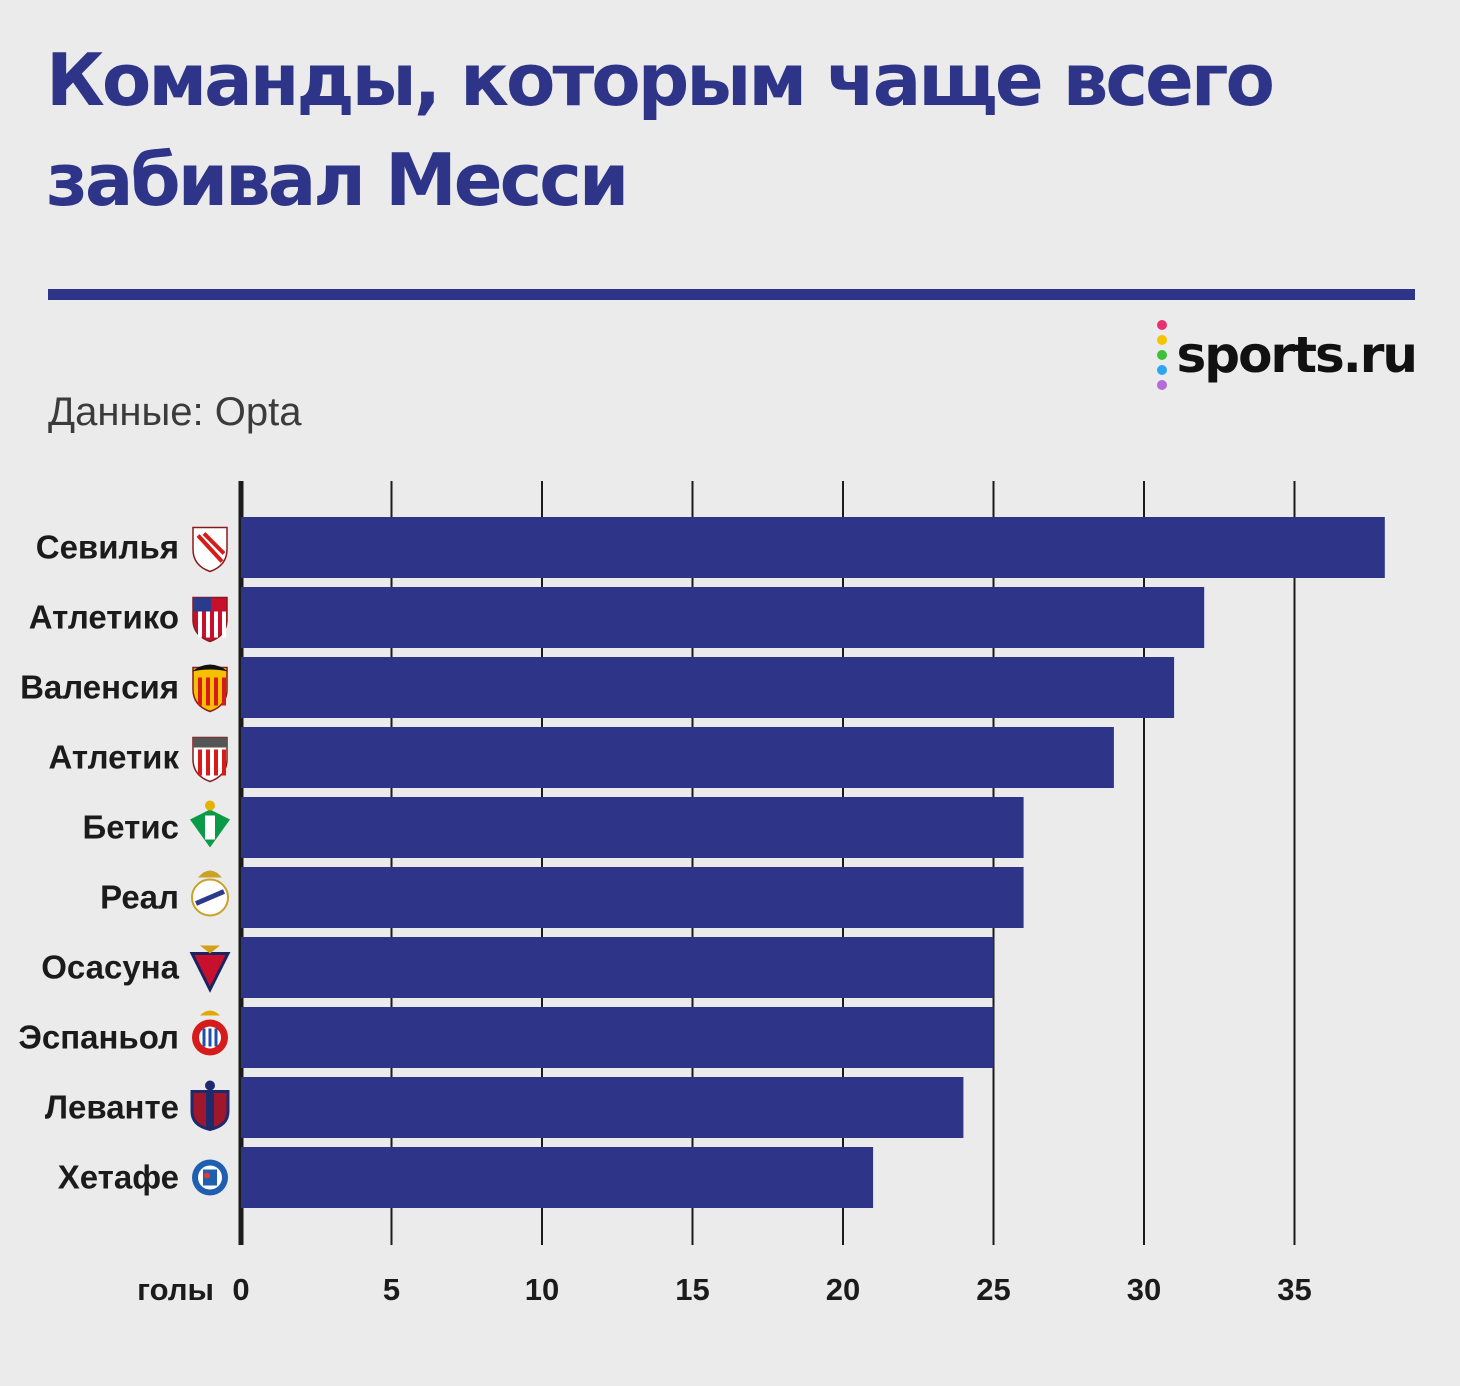  Describe the element at coordinates (1144, 1289) in the screenshot. I see `x-tick-label: 30` at that location.